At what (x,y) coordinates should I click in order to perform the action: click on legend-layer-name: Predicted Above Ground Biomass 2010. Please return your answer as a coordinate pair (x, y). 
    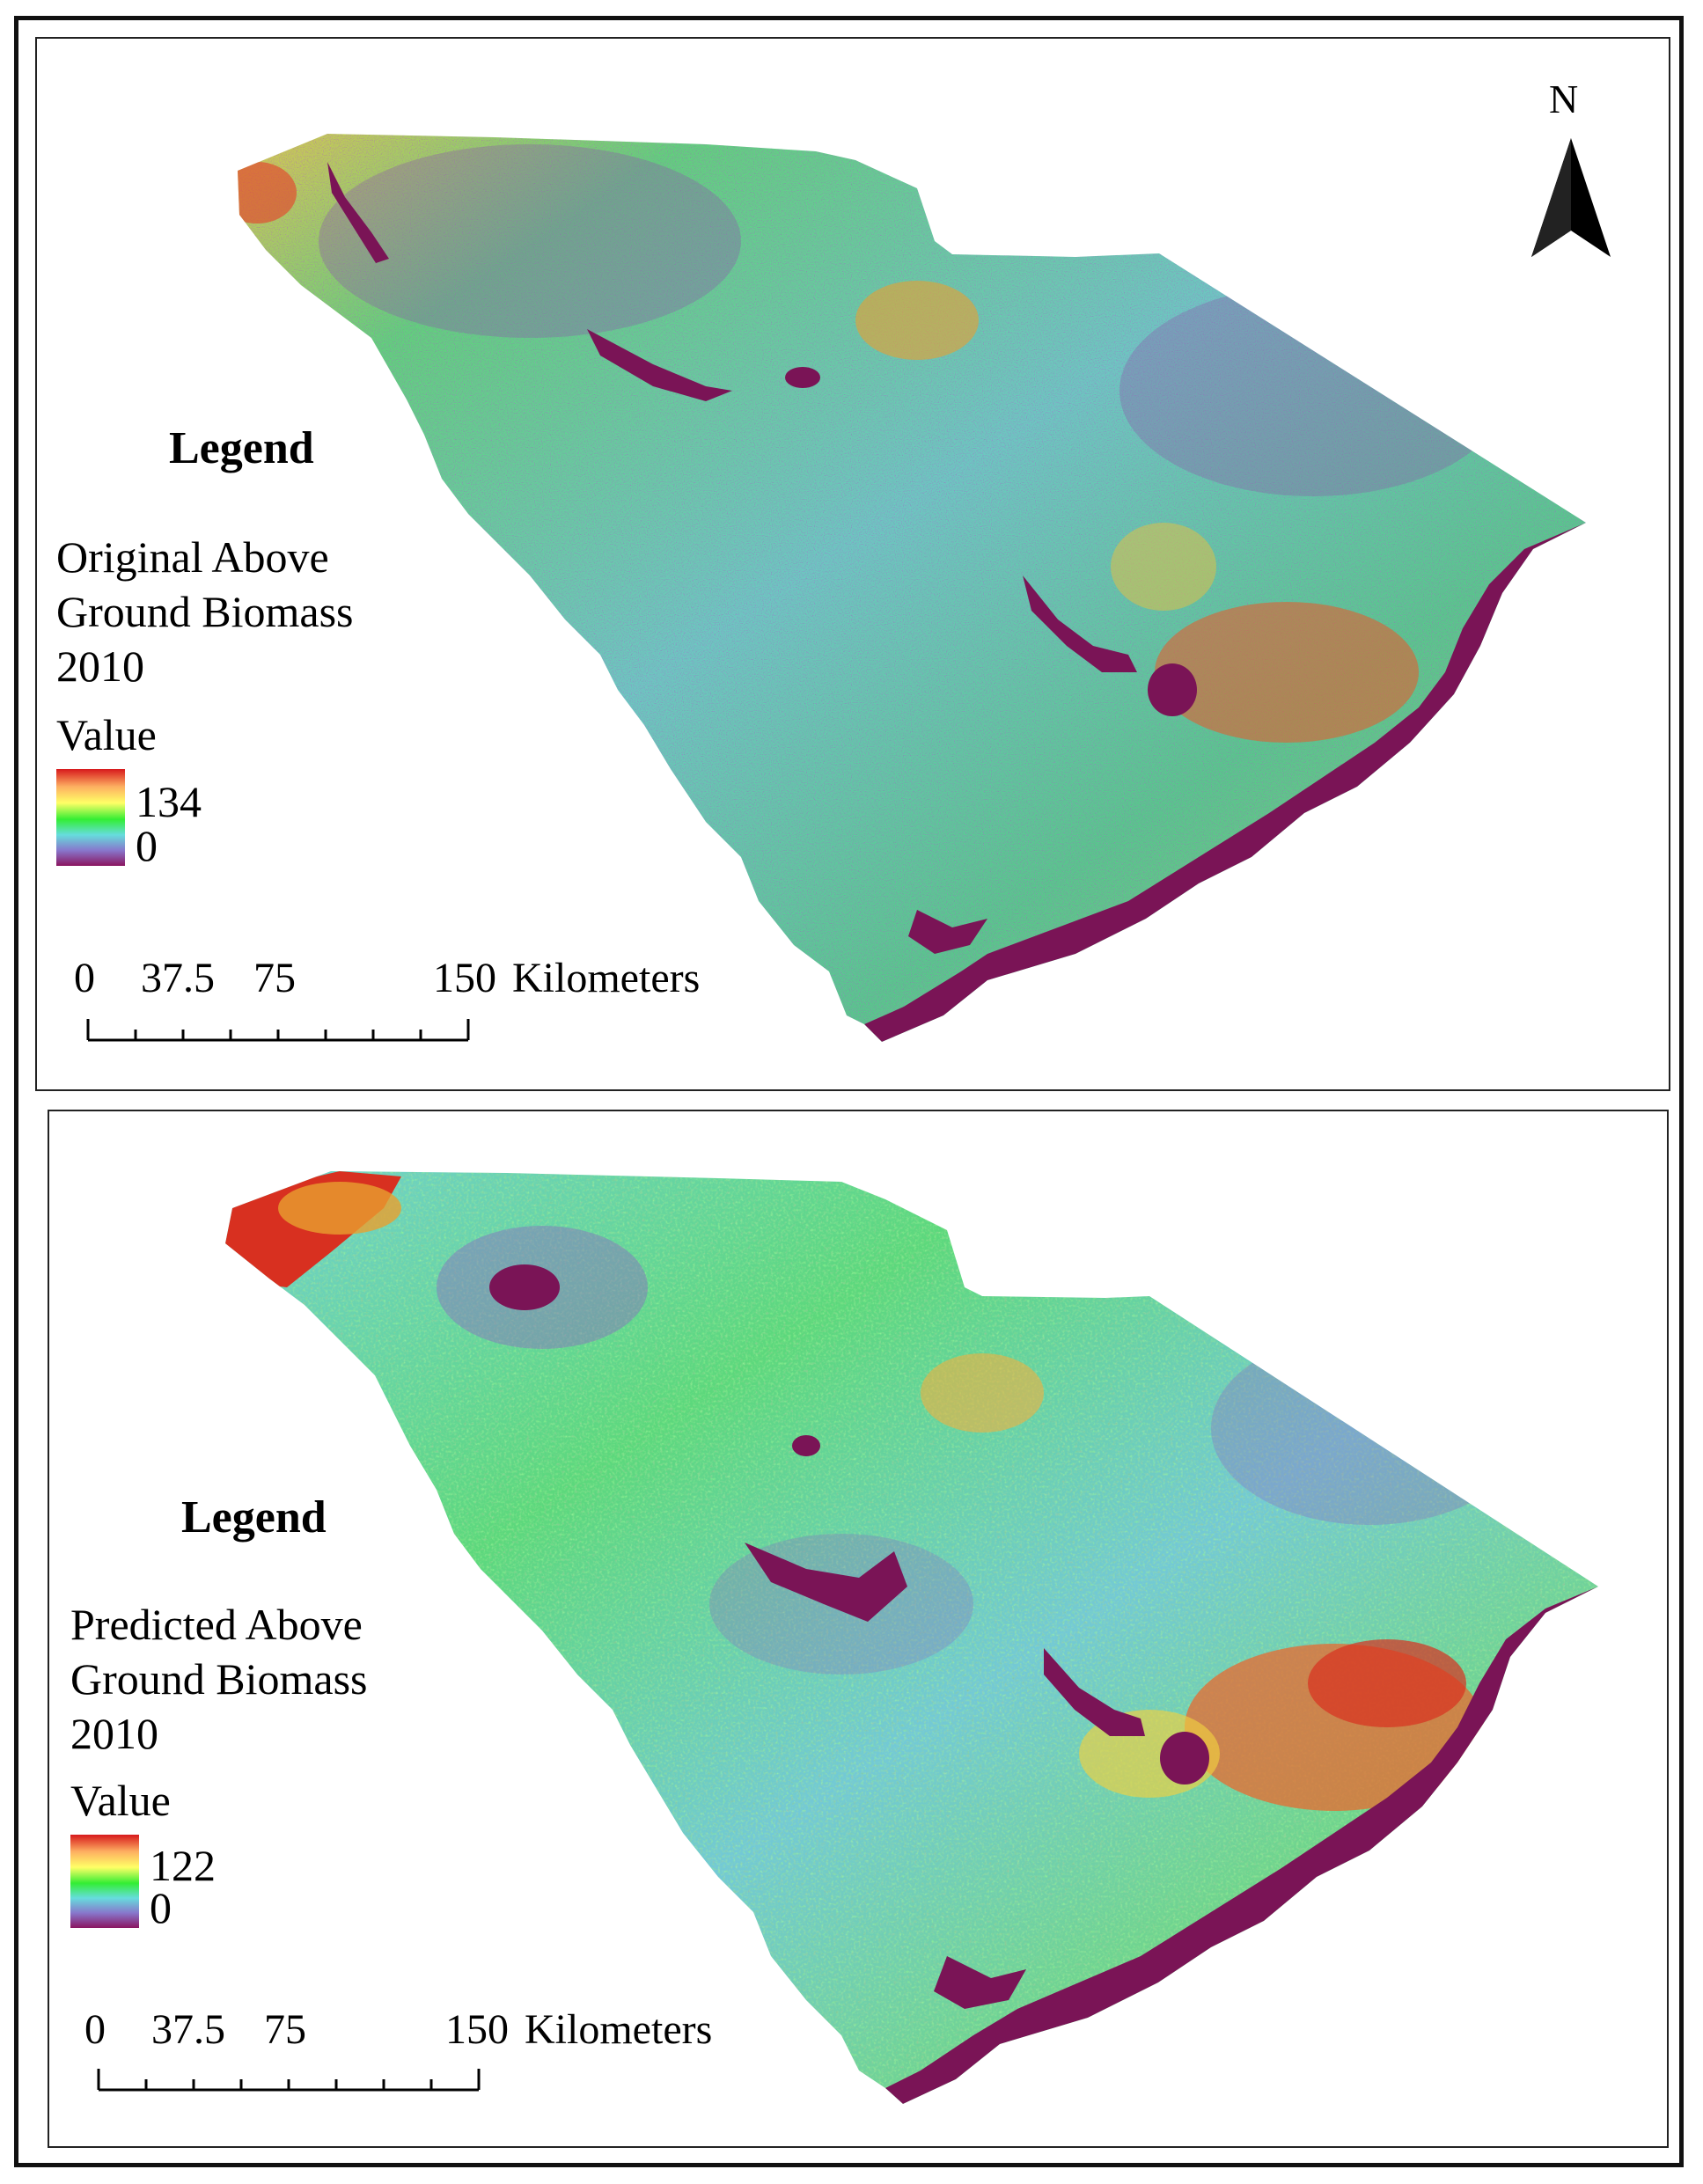
    Looking at the image, I should click on (219, 1679).